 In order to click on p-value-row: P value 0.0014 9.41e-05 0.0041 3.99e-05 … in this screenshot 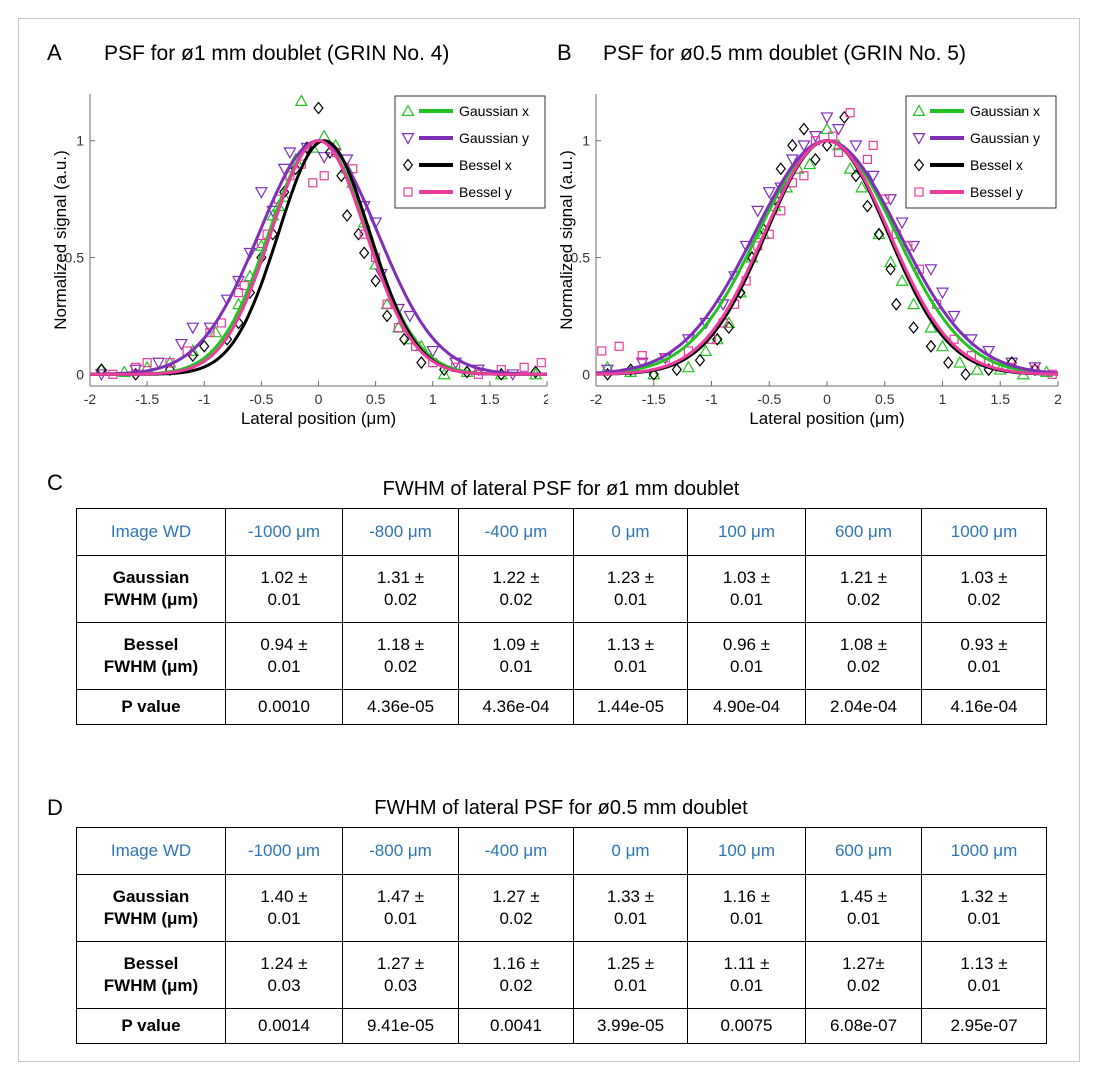, I will do `click(561, 1026)`.